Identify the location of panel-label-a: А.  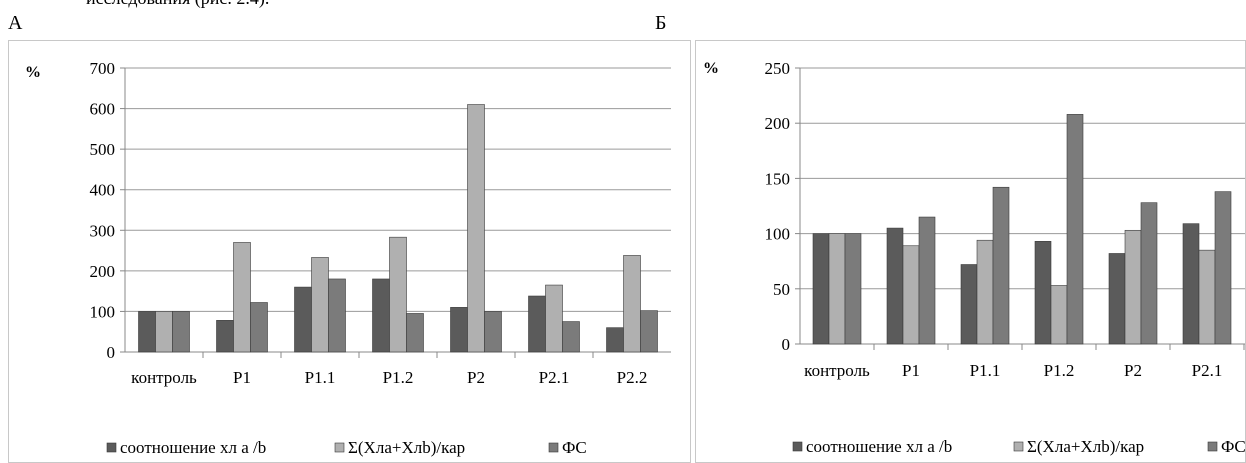
(15, 23).